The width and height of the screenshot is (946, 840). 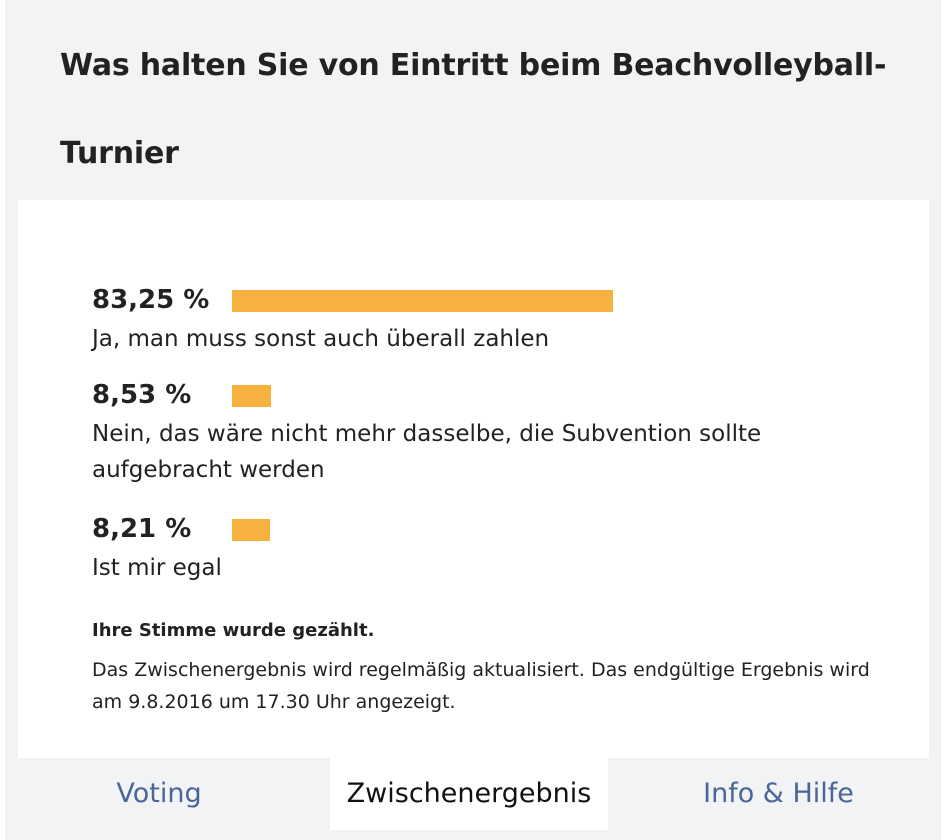 What do you see at coordinates (469, 794) in the screenshot?
I see `tab-zwischenergebnis: Zwischenergebnis` at bounding box center [469, 794].